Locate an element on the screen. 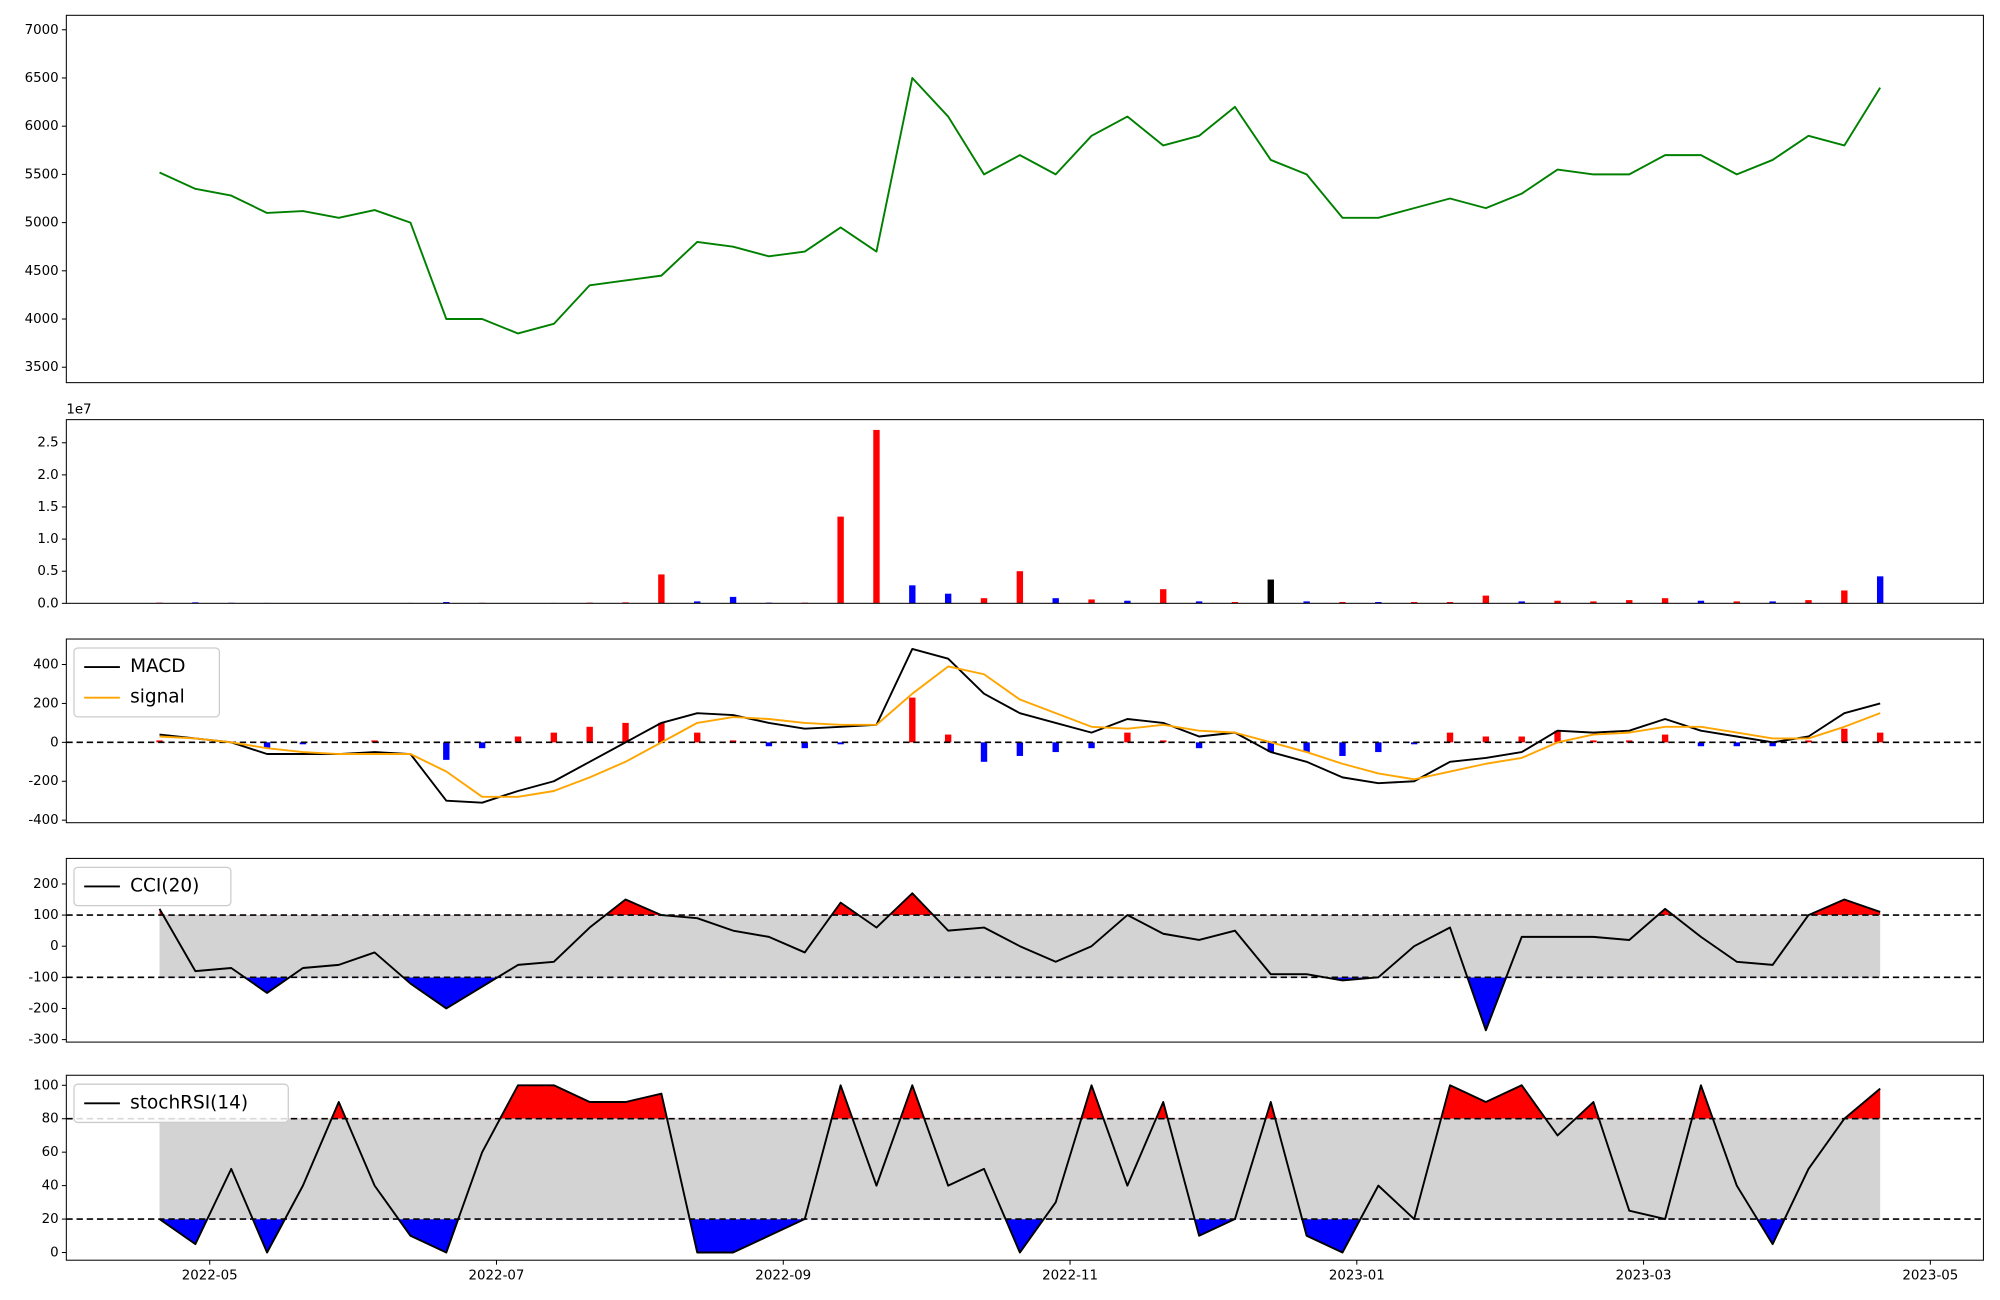 This screenshot has width=2000, height=1300. y-tick-label: 5500 is located at coordinates (42, 174).